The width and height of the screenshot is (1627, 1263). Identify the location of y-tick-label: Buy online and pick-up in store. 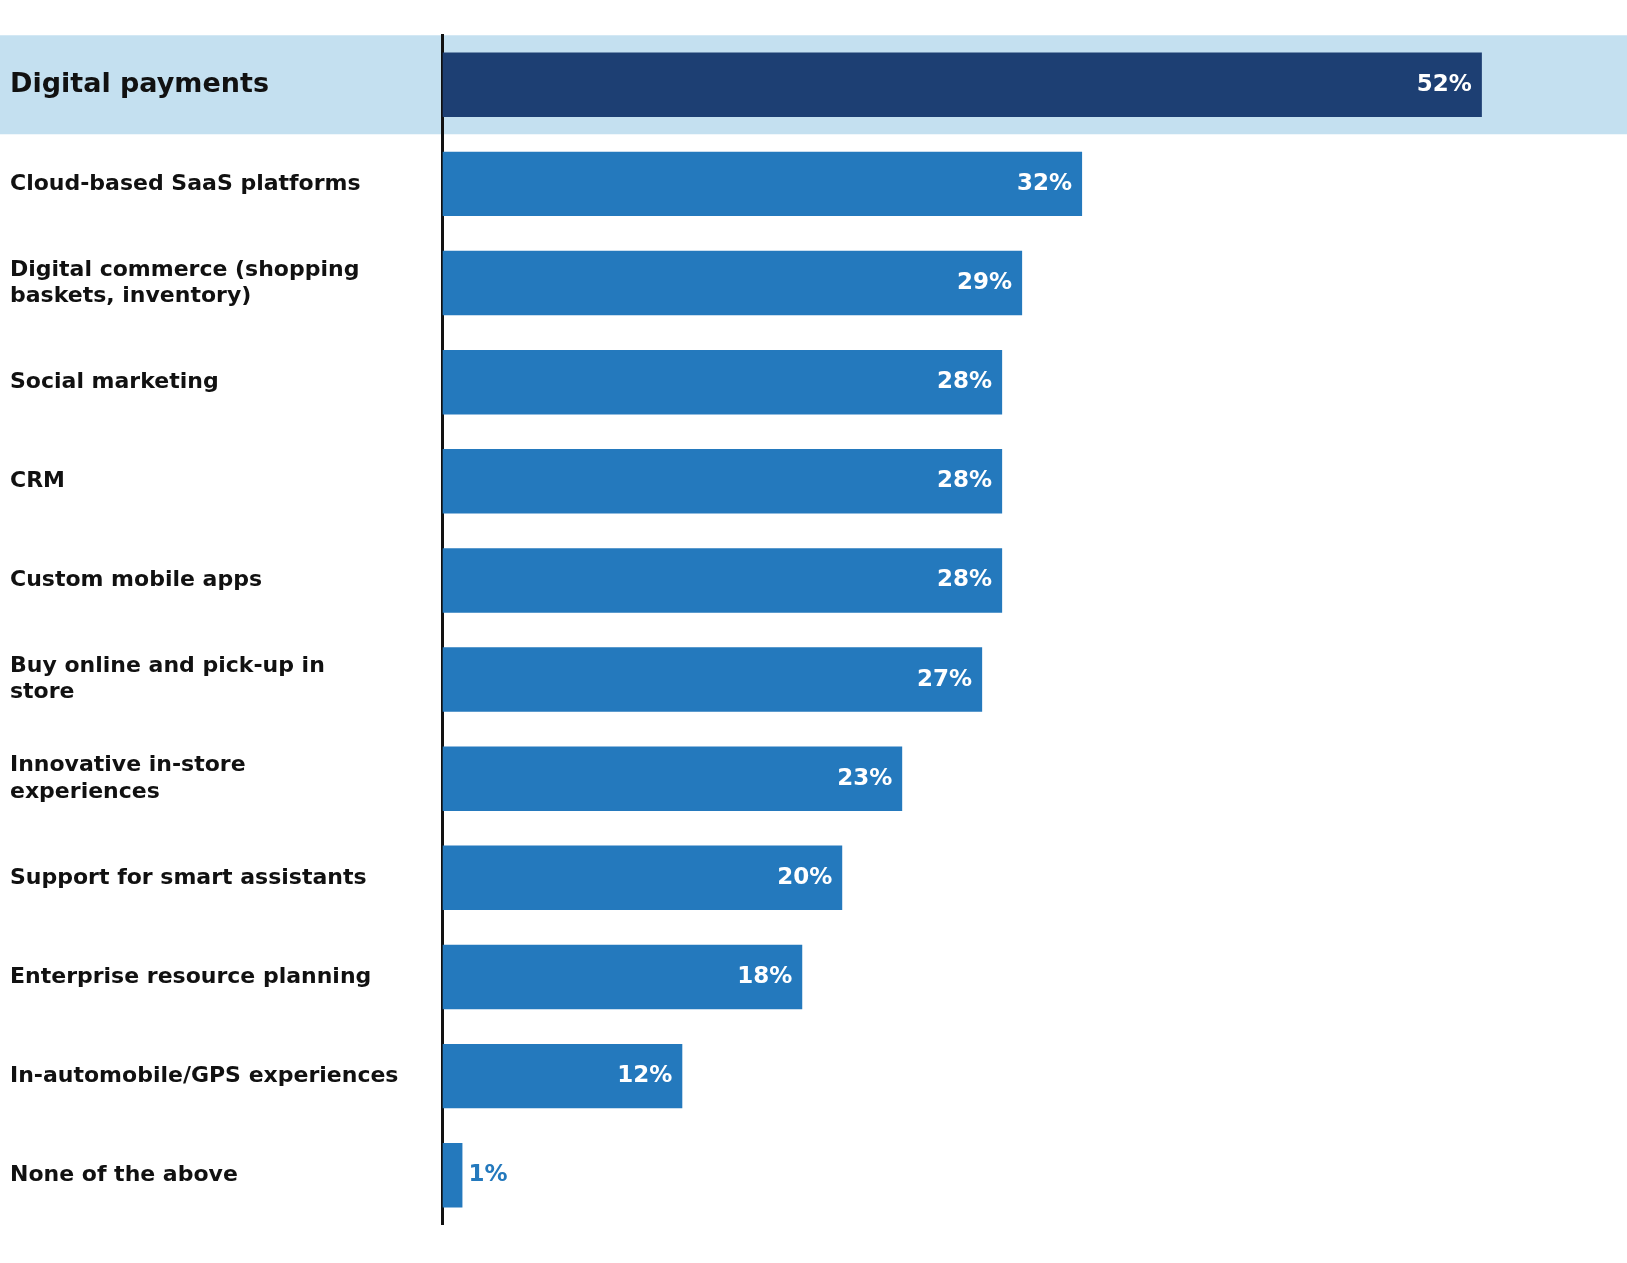
(167, 678).